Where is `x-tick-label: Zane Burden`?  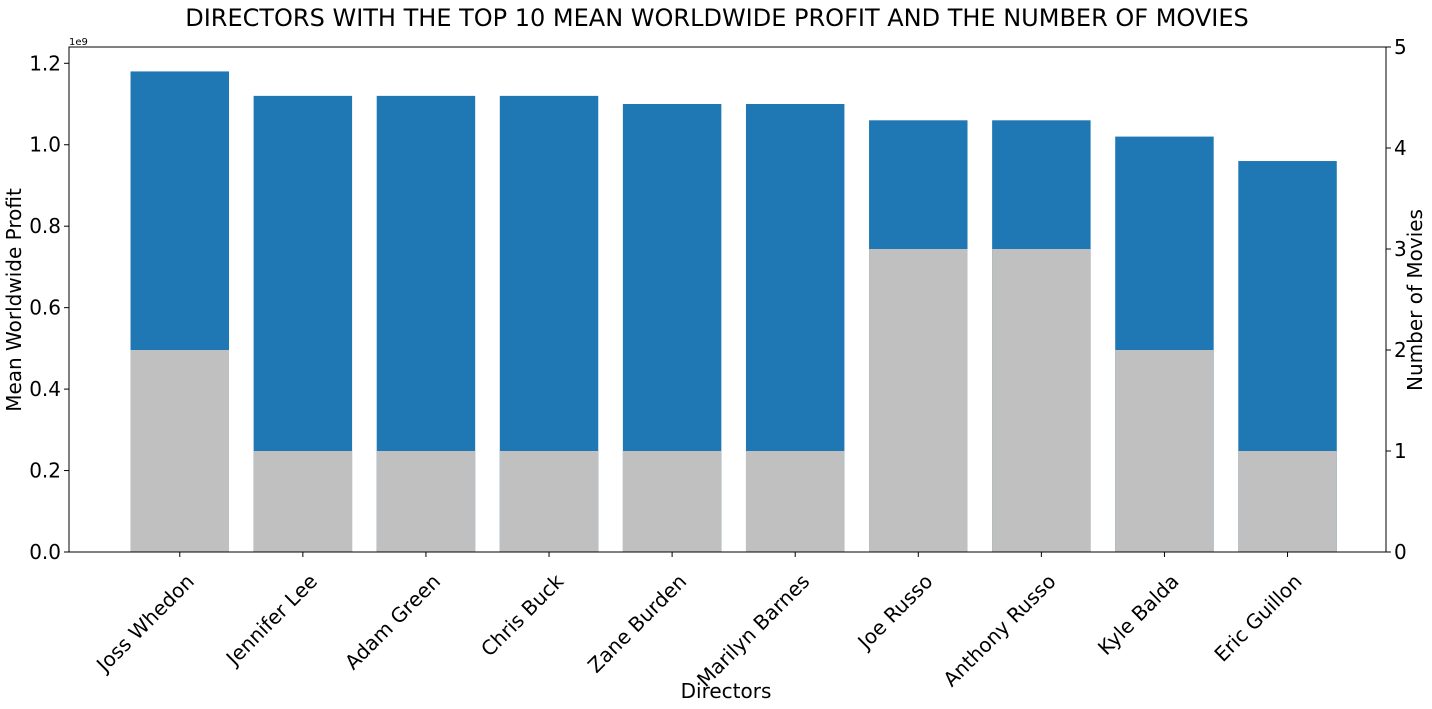 x-tick-label: Zane Burden is located at coordinates (637, 623).